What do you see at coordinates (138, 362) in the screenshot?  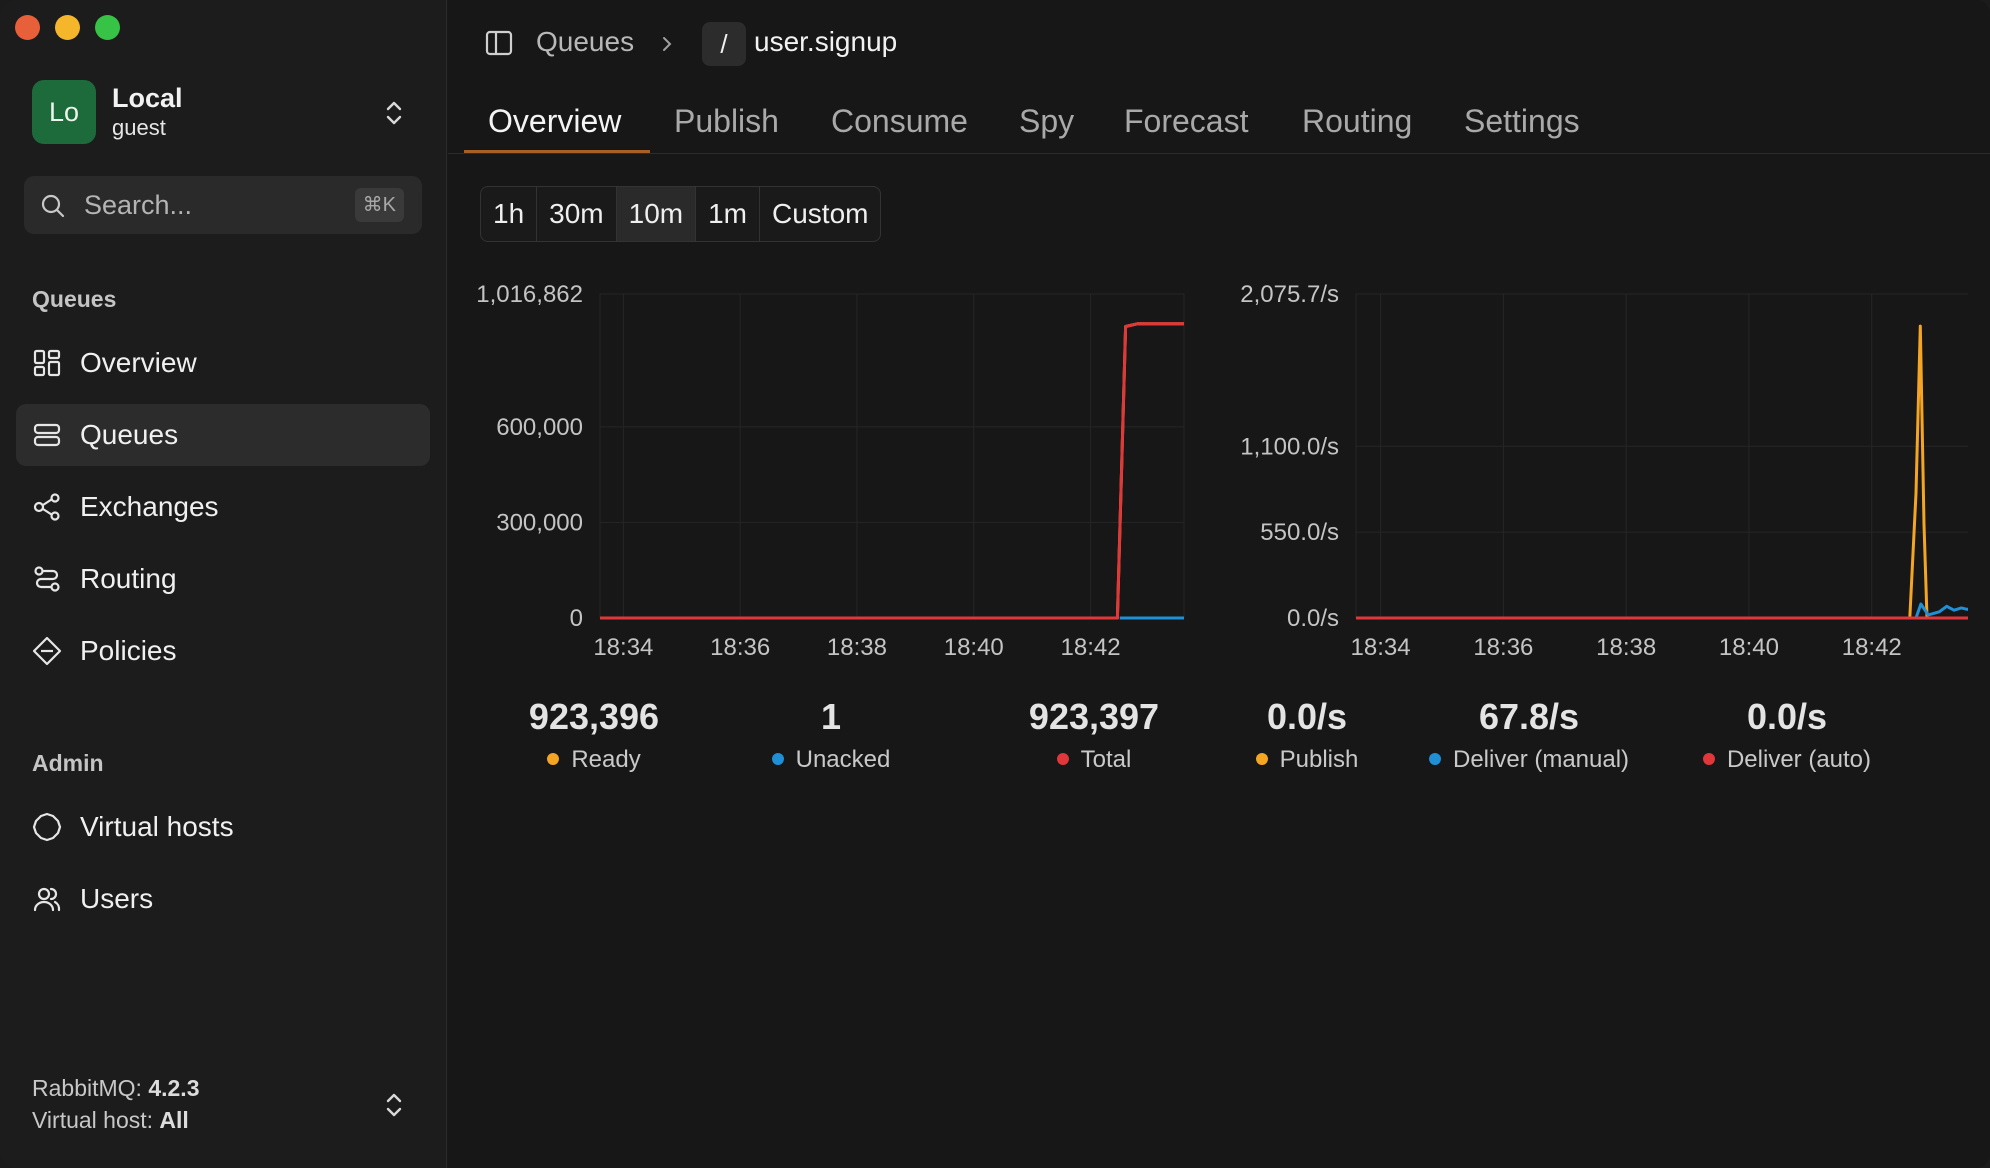 I see `sidebar-item-label: Overview` at bounding box center [138, 362].